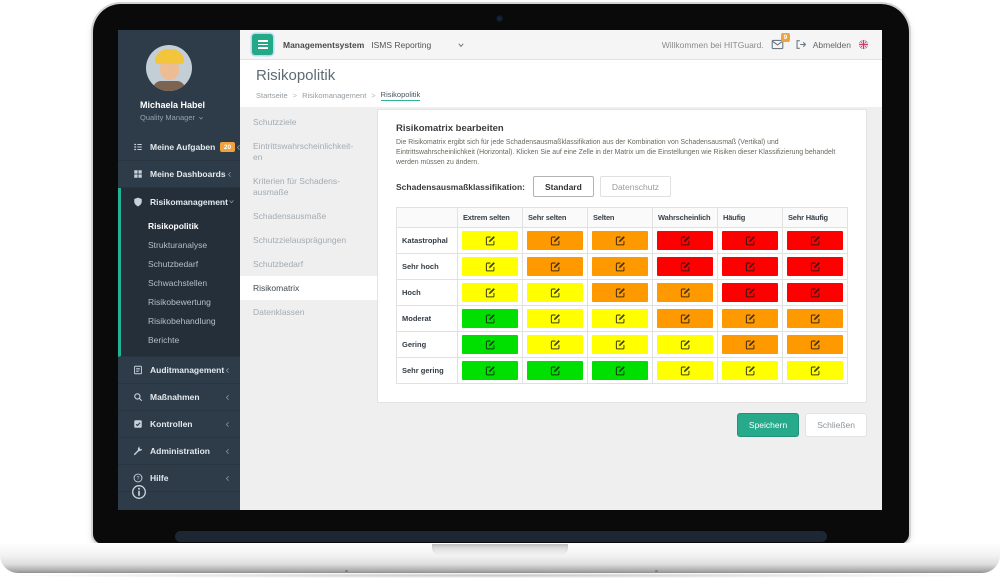  What do you see at coordinates (831, 44) in the screenshot?
I see `logout-link: Abmelden` at bounding box center [831, 44].